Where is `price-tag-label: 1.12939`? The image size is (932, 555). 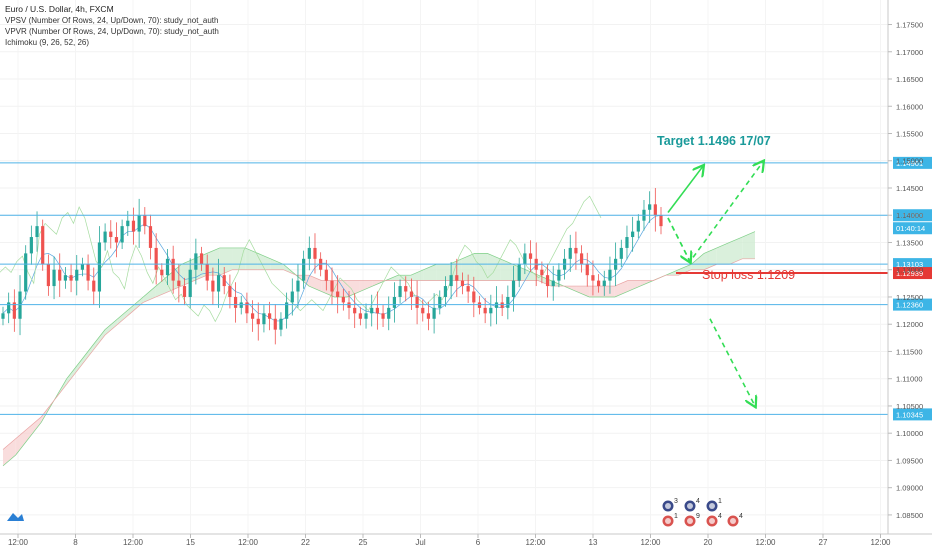
price-tag-label: 1.12939 is located at coordinates (909, 273).